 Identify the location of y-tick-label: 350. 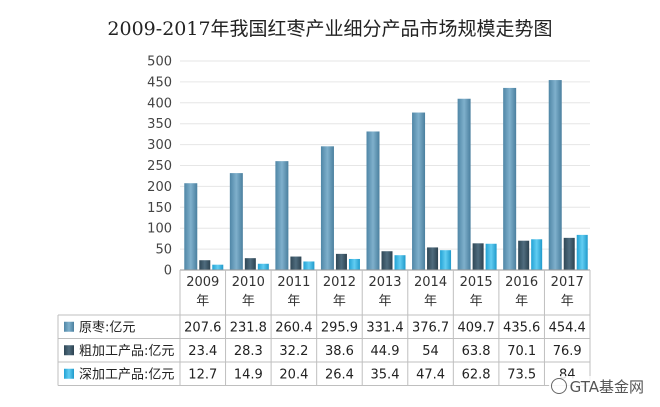
(159, 124).